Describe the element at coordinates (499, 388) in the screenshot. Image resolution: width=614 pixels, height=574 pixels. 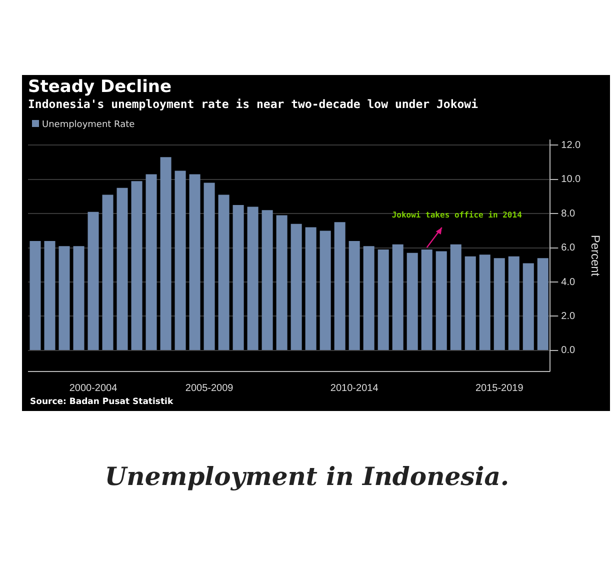
I see `x-tick-label: 2015-2019` at that location.